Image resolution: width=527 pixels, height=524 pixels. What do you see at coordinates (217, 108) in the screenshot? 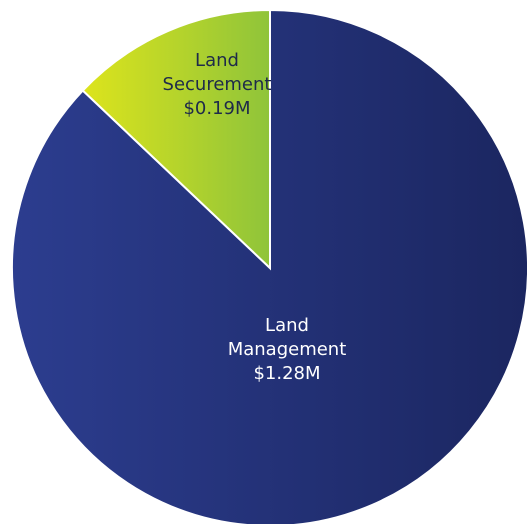
I see `value-label: $0.19M` at bounding box center [217, 108].